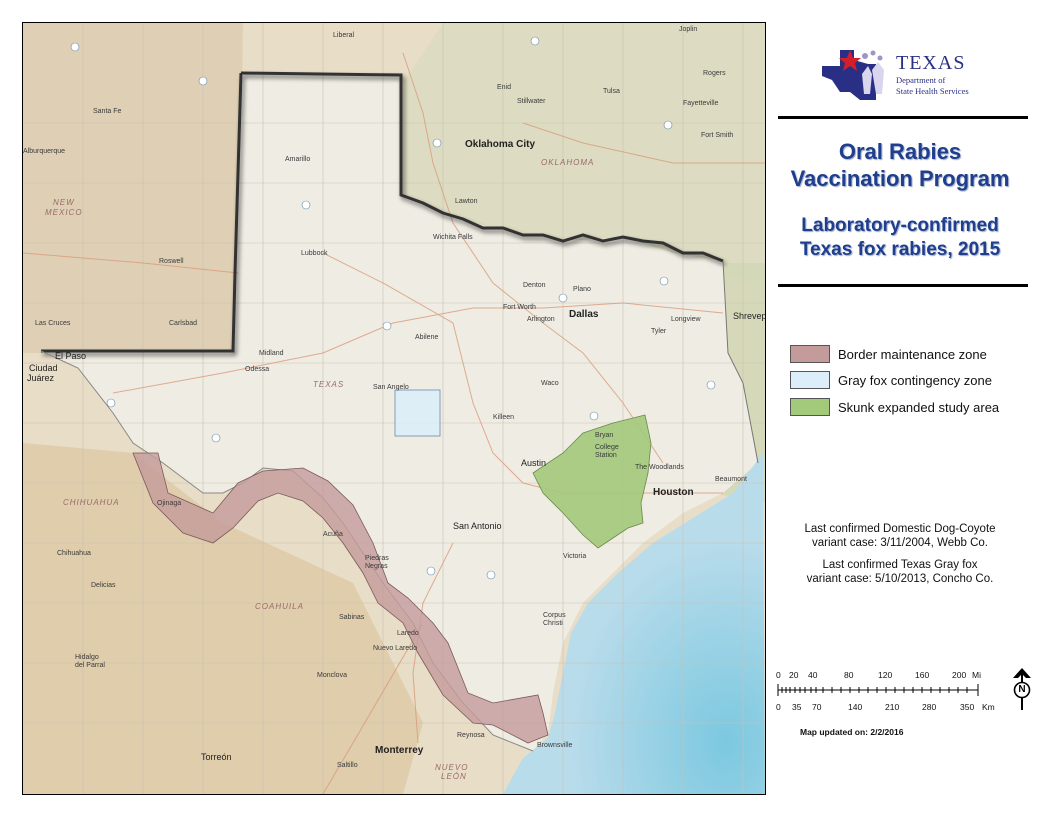  What do you see at coordinates (550, 383) in the screenshot?
I see `svg-text: Waco` at bounding box center [550, 383].